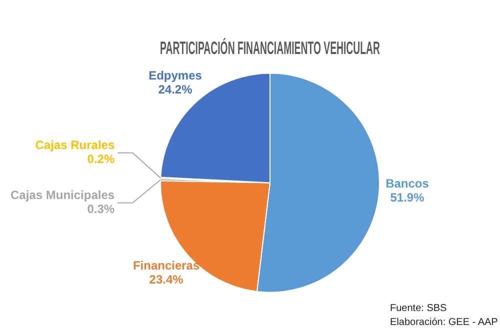 The image size is (500, 336). Describe the element at coordinates (101, 159) in the screenshot. I see `data-label: 0.2%` at that location.